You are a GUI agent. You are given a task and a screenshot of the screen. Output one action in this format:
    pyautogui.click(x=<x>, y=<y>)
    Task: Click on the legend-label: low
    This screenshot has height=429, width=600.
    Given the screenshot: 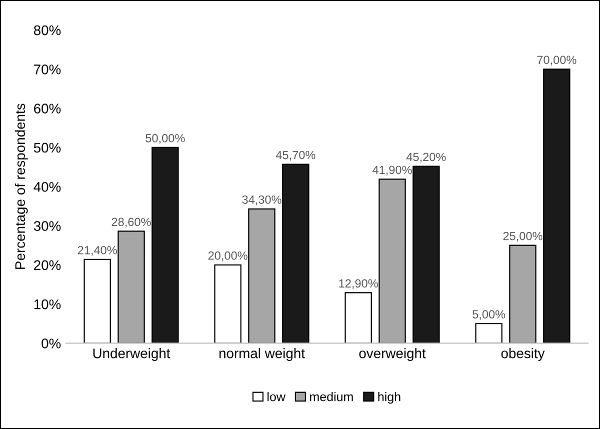 What is the action you would take?
    pyautogui.click(x=277, y=397)
    